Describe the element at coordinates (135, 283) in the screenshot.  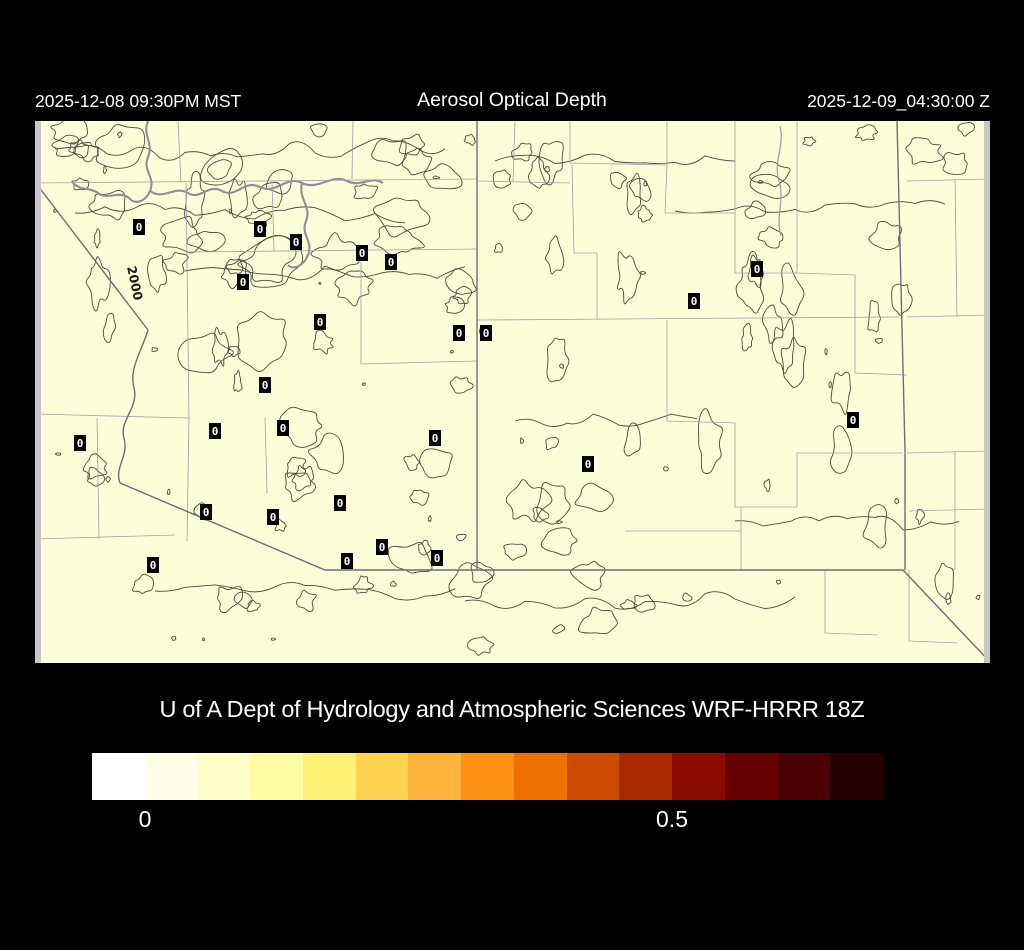
I see `contour-elevation-label: 2000` at that location.